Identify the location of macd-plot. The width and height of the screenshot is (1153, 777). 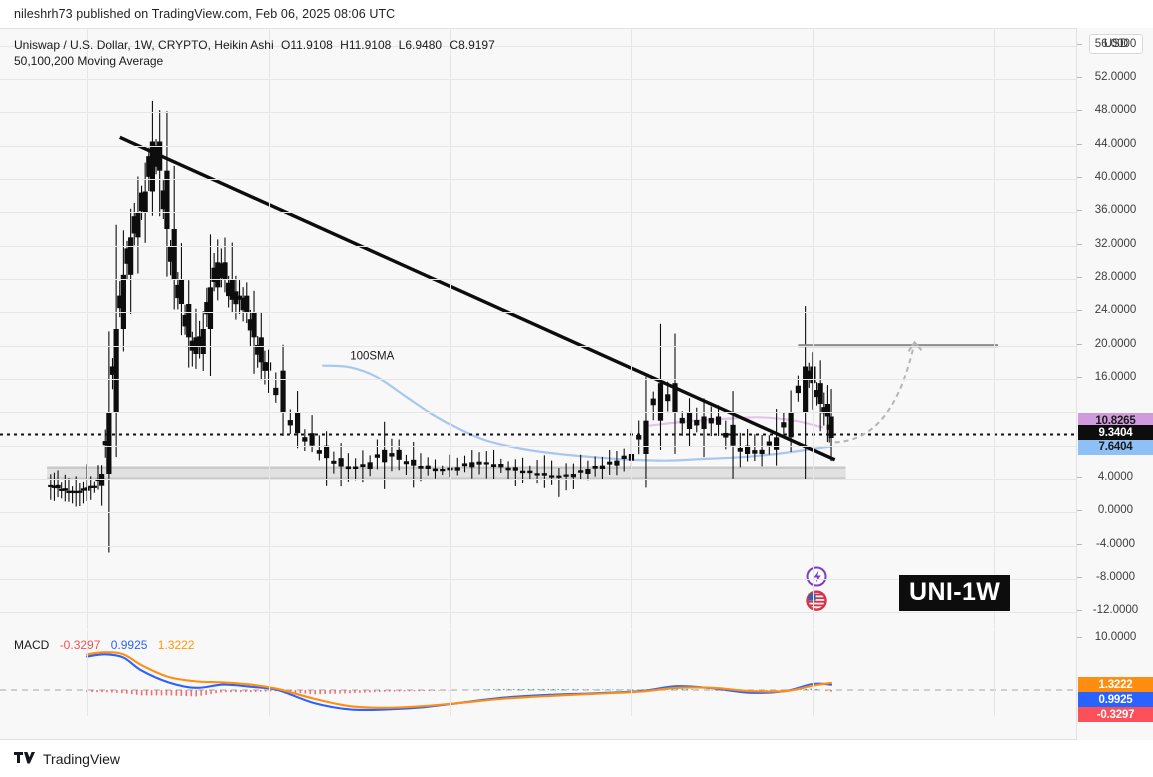
(538, 681).